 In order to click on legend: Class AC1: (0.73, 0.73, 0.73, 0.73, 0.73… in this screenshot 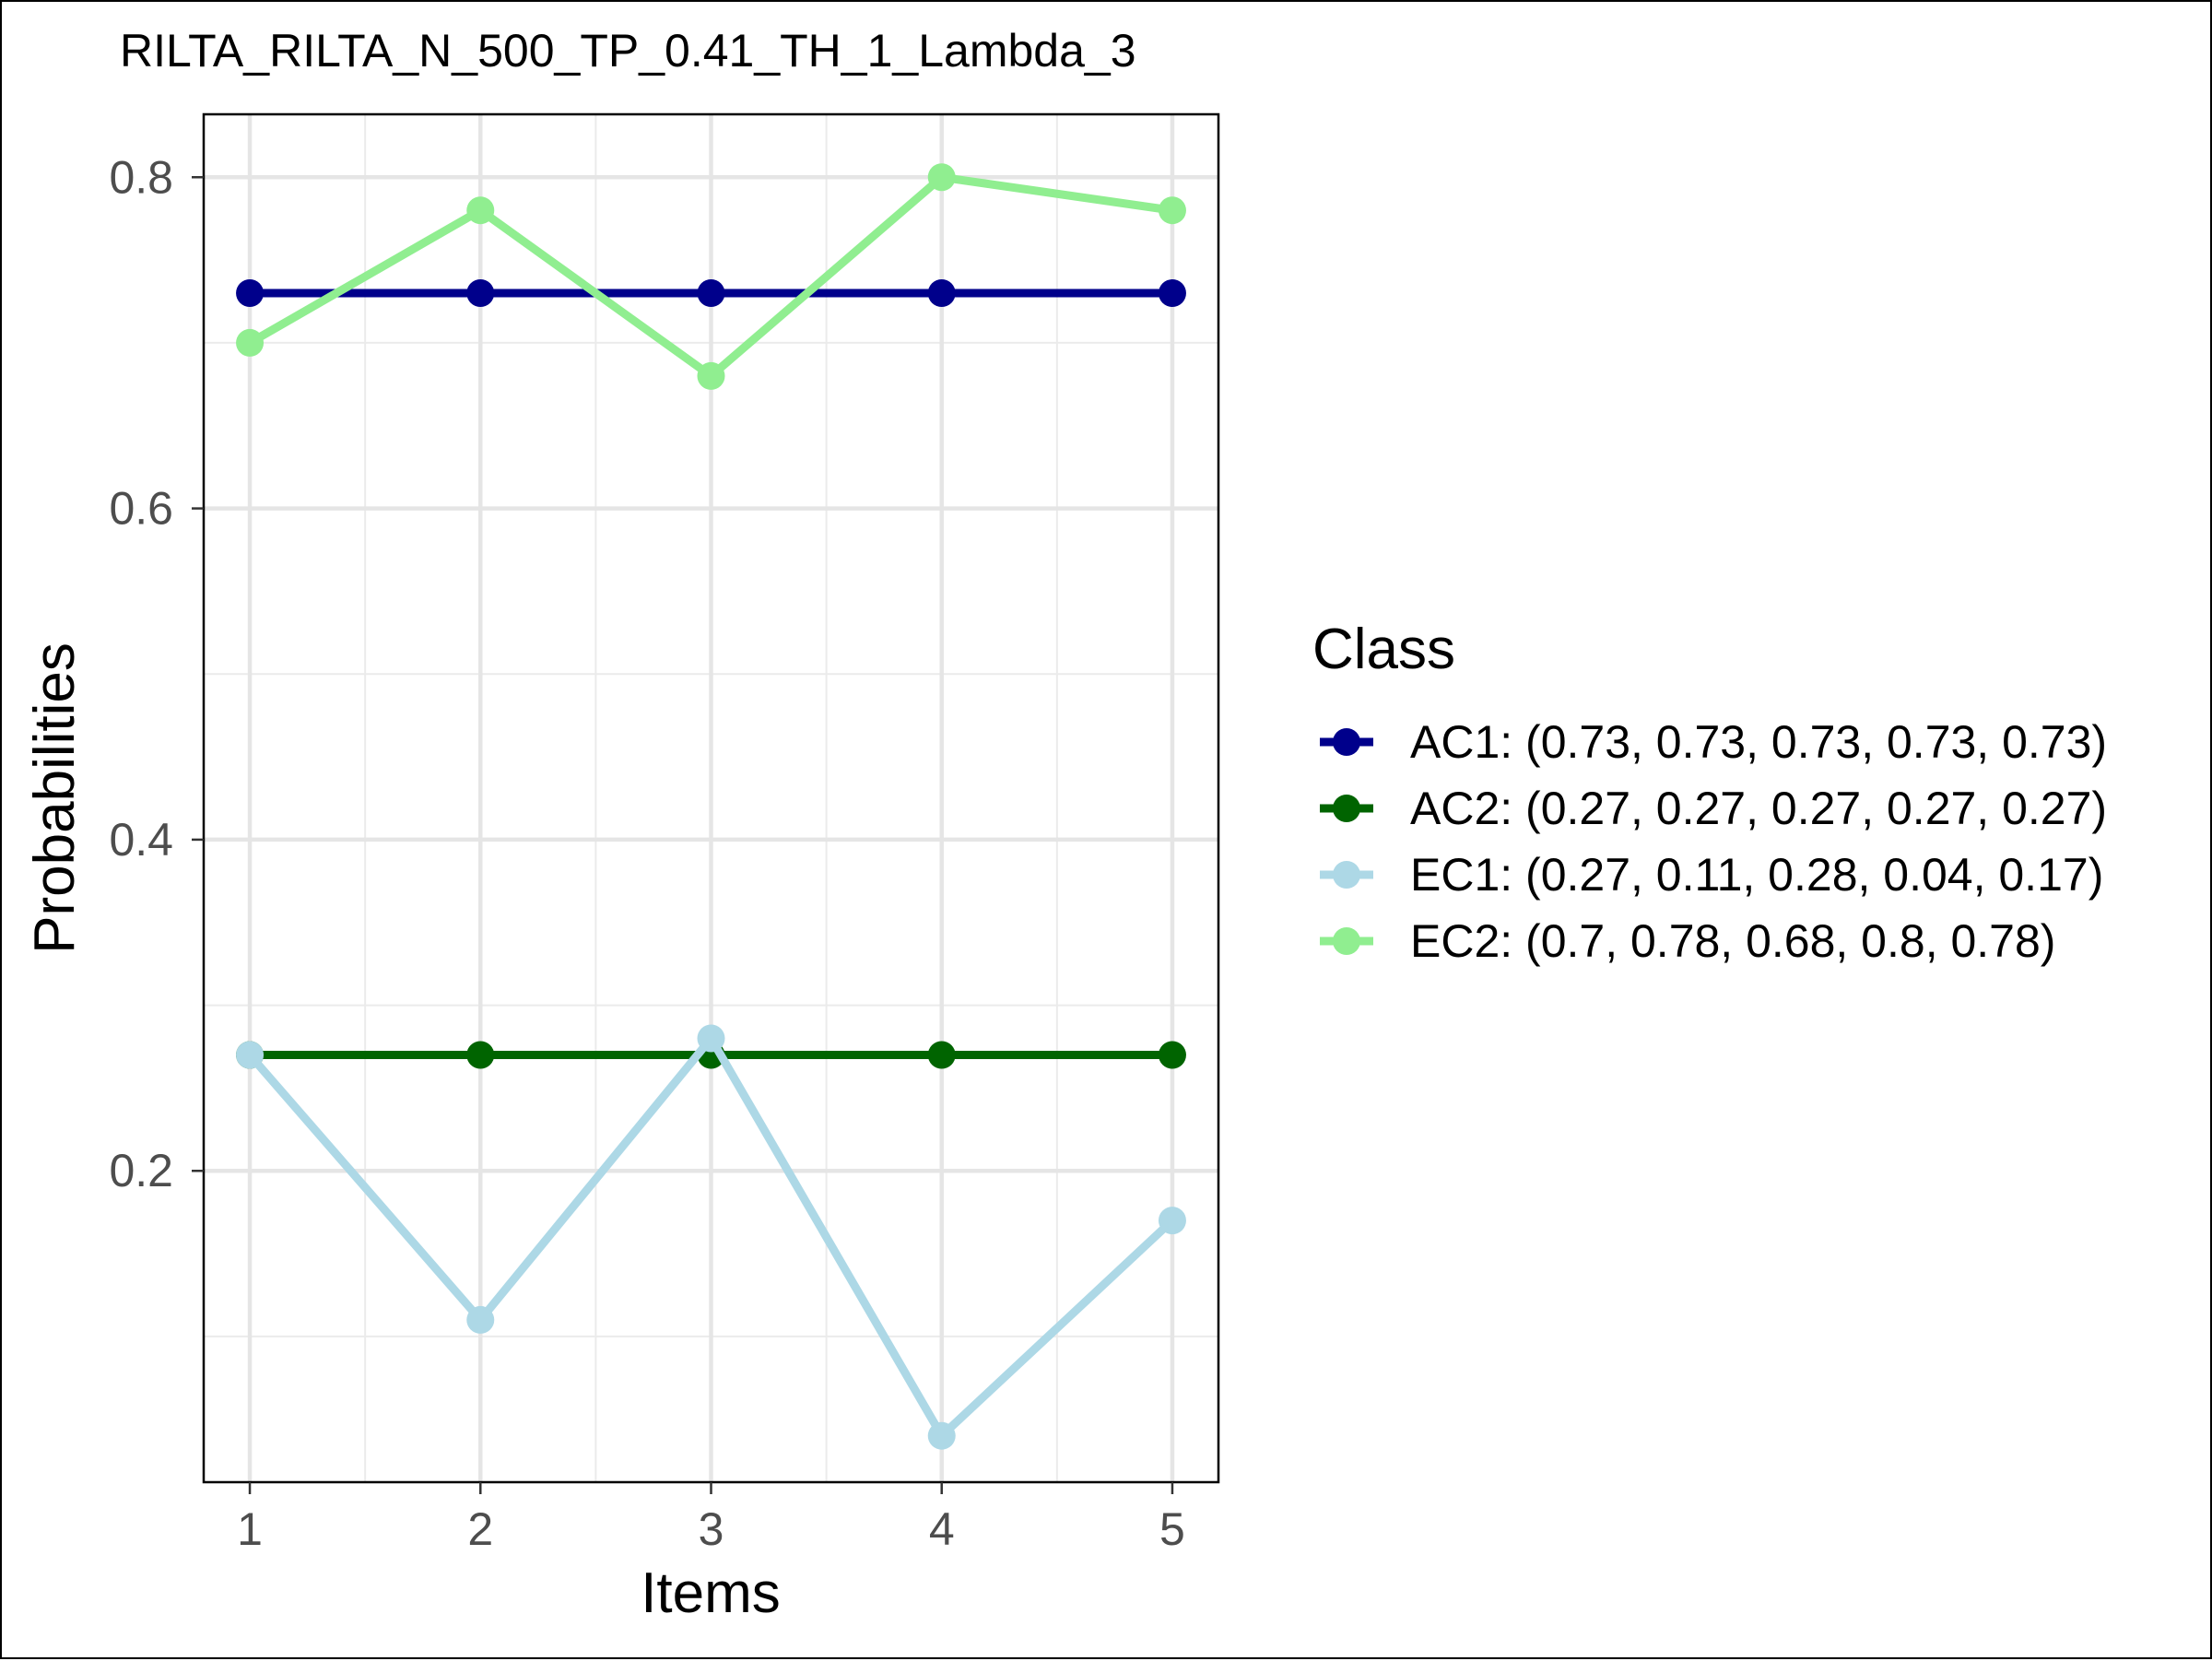, I will do `click(1709, 792)`.